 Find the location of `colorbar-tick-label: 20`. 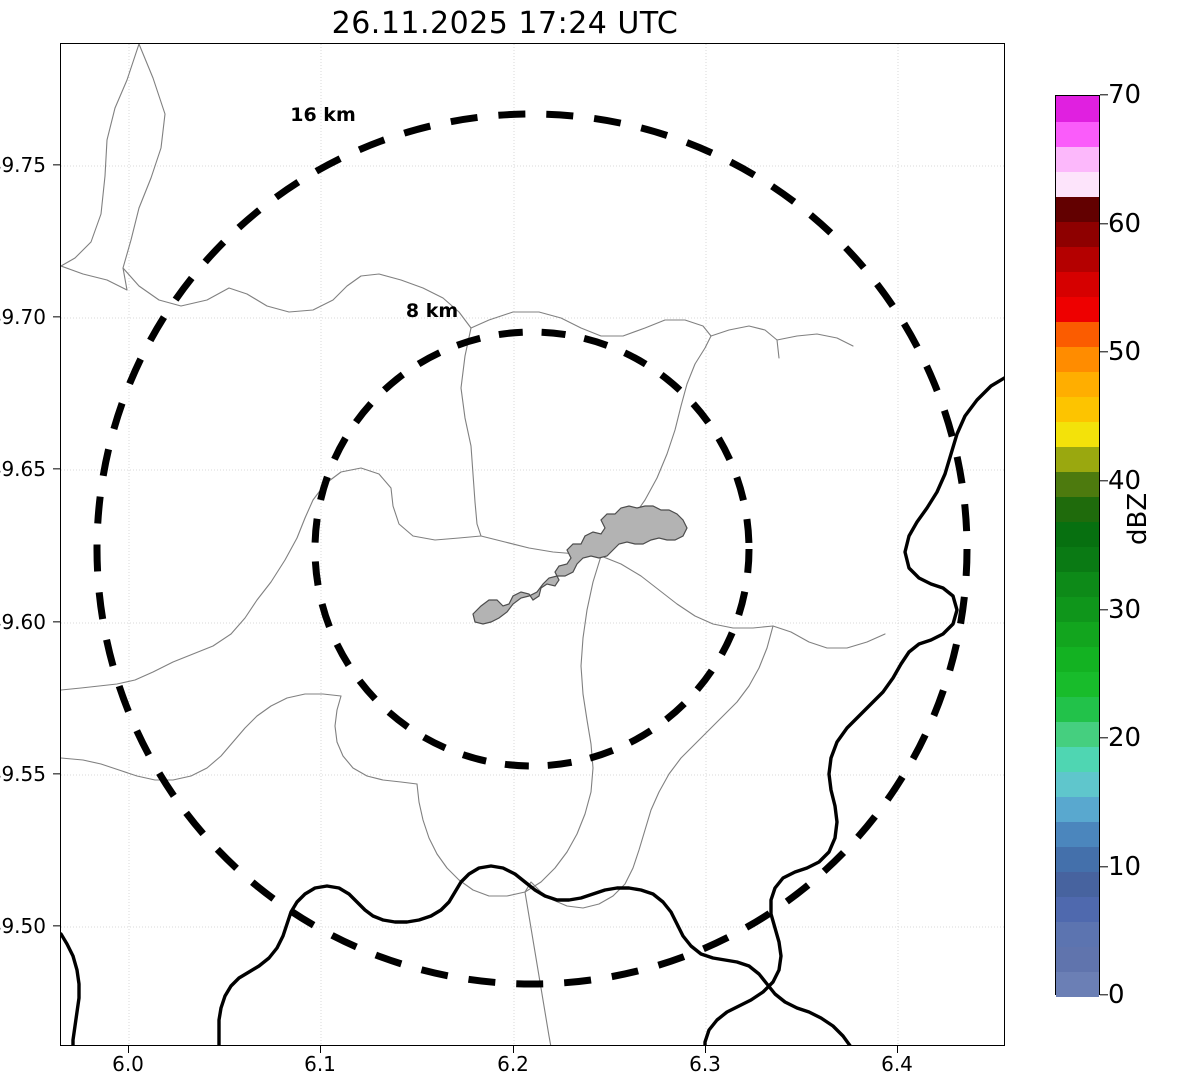

colorbar-tick-label: 20 is located at coordinates (1125, 738).